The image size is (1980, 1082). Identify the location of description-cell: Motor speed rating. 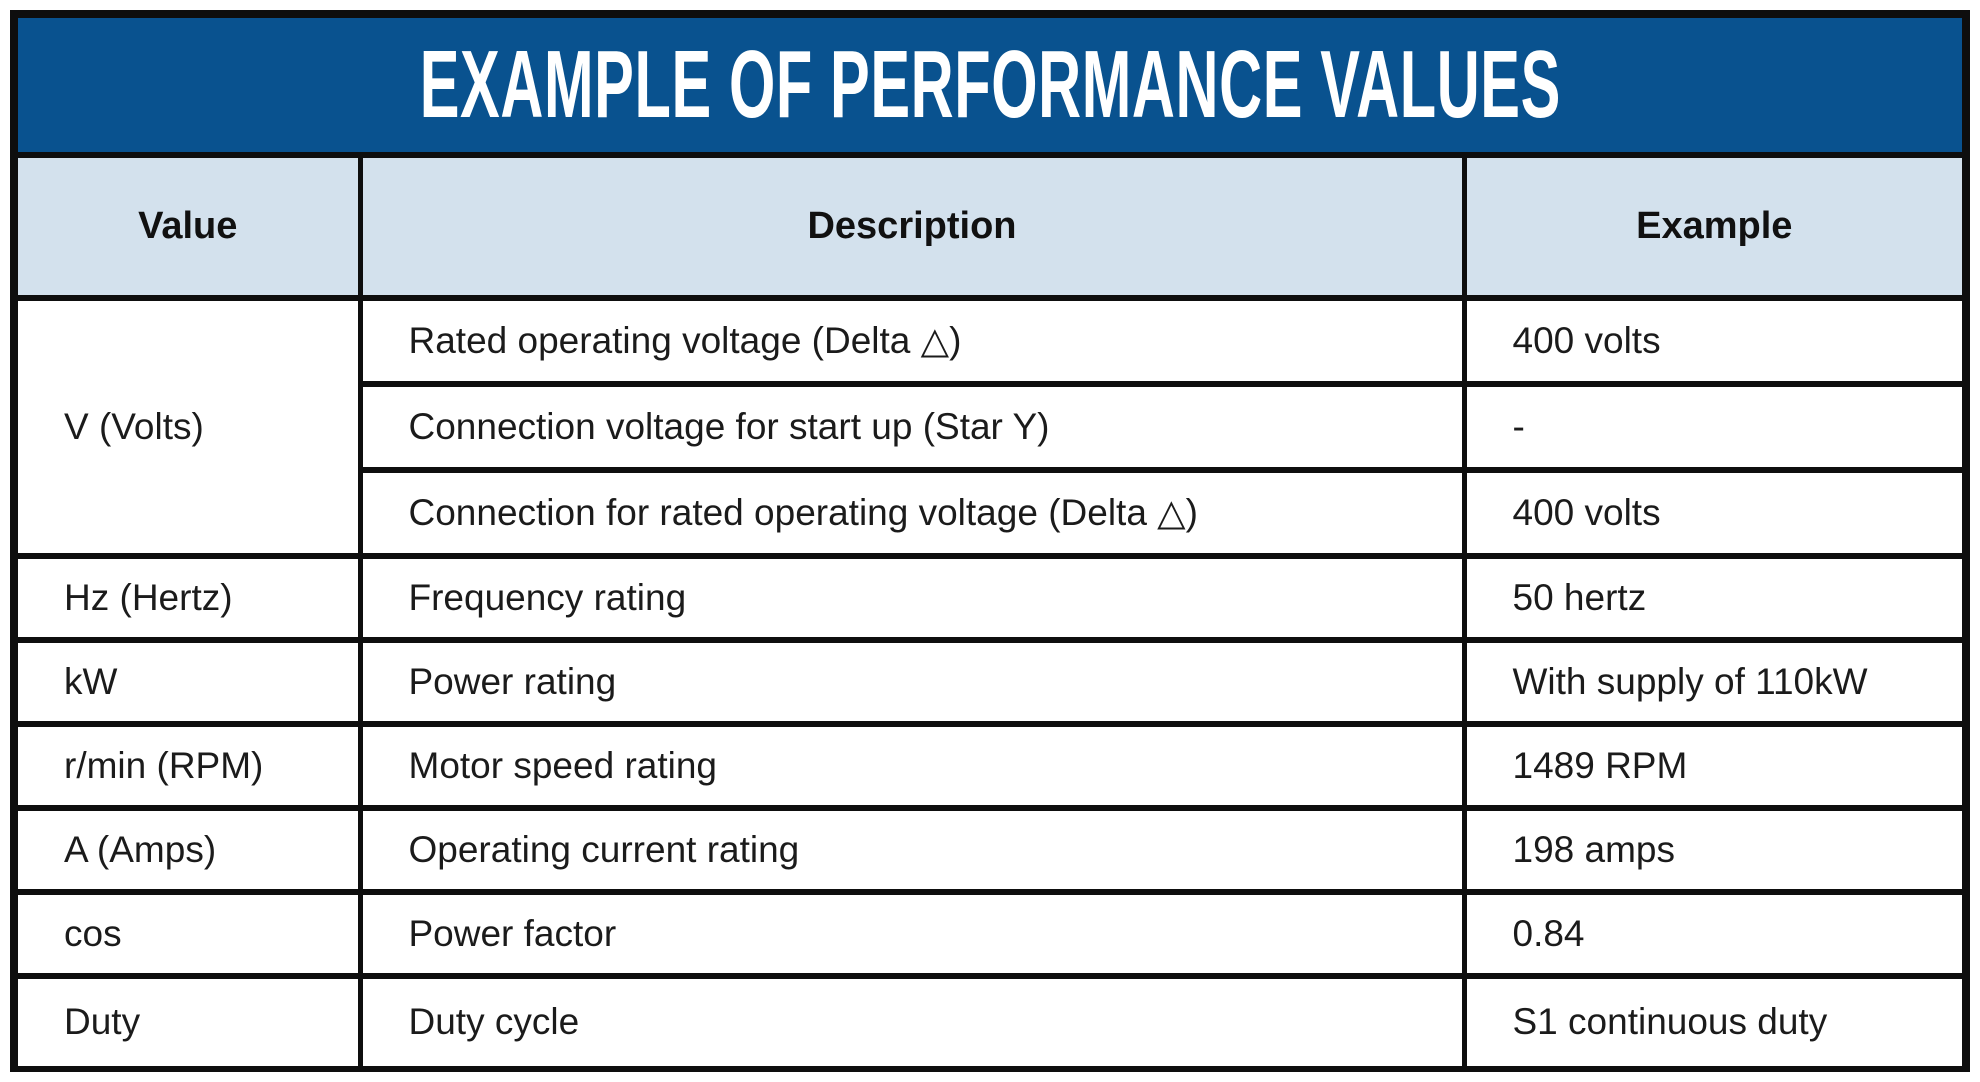
(912, 766).